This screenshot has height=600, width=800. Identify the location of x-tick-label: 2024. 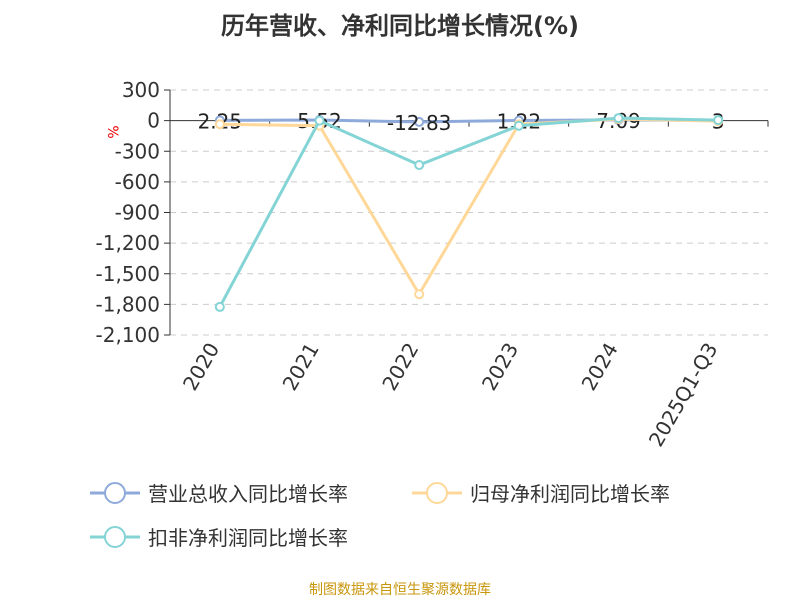
(600, 367).